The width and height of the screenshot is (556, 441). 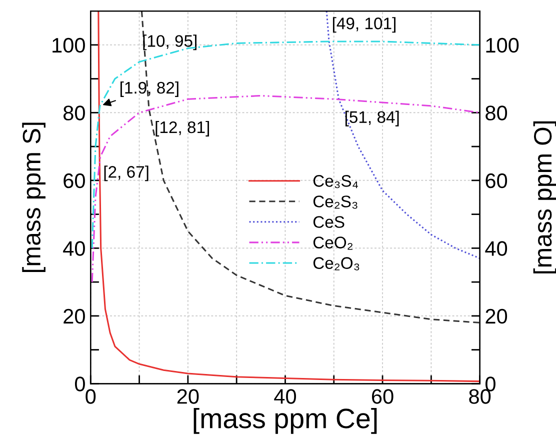 What do you see at coordinates (383, 396) in the screenshot?
I see `x-tick-label: 60` at bounding box center [383, 396].